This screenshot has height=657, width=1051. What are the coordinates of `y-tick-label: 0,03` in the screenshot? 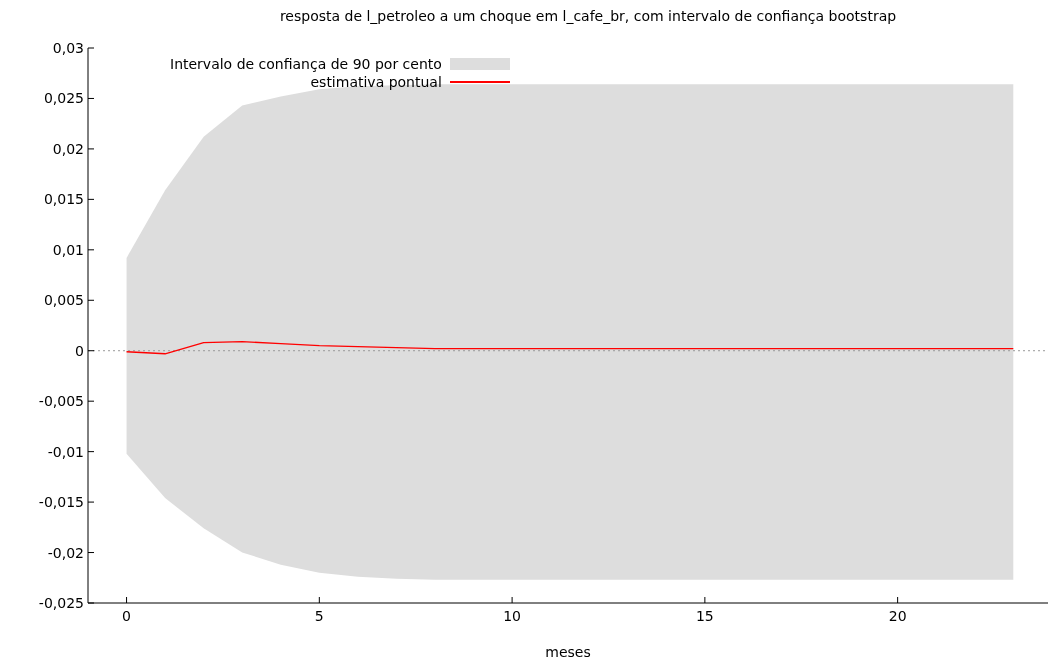 It's located at (68, 47).